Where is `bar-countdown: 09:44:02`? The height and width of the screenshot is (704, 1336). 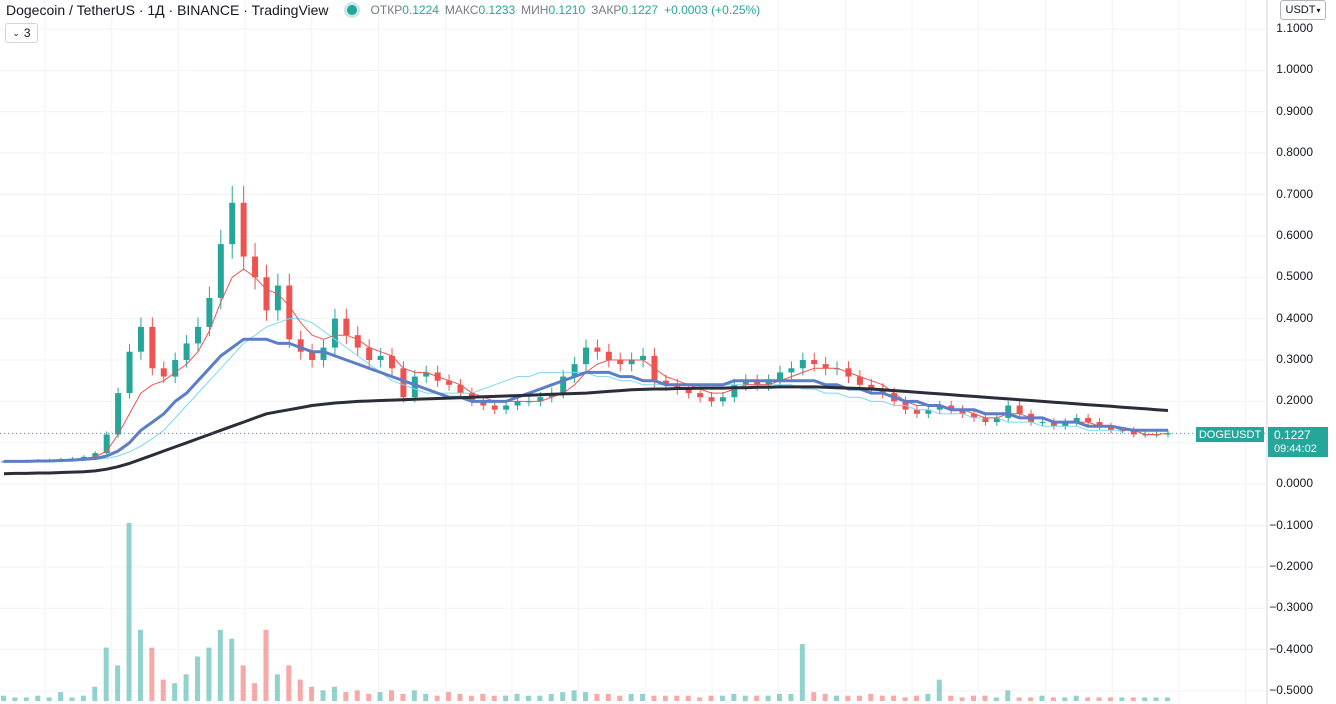 bar-countdown: 09:44:02 is located at coordinates (1295, 449).